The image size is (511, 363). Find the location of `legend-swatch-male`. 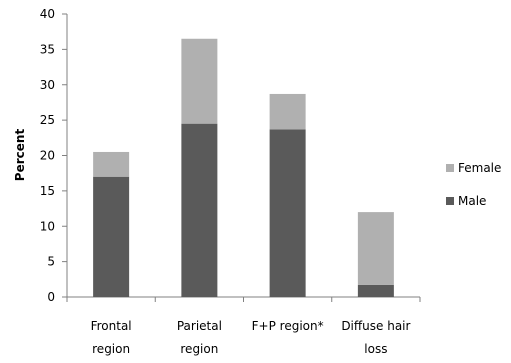

legend-swatch-male is located at coordinates (450, 201).